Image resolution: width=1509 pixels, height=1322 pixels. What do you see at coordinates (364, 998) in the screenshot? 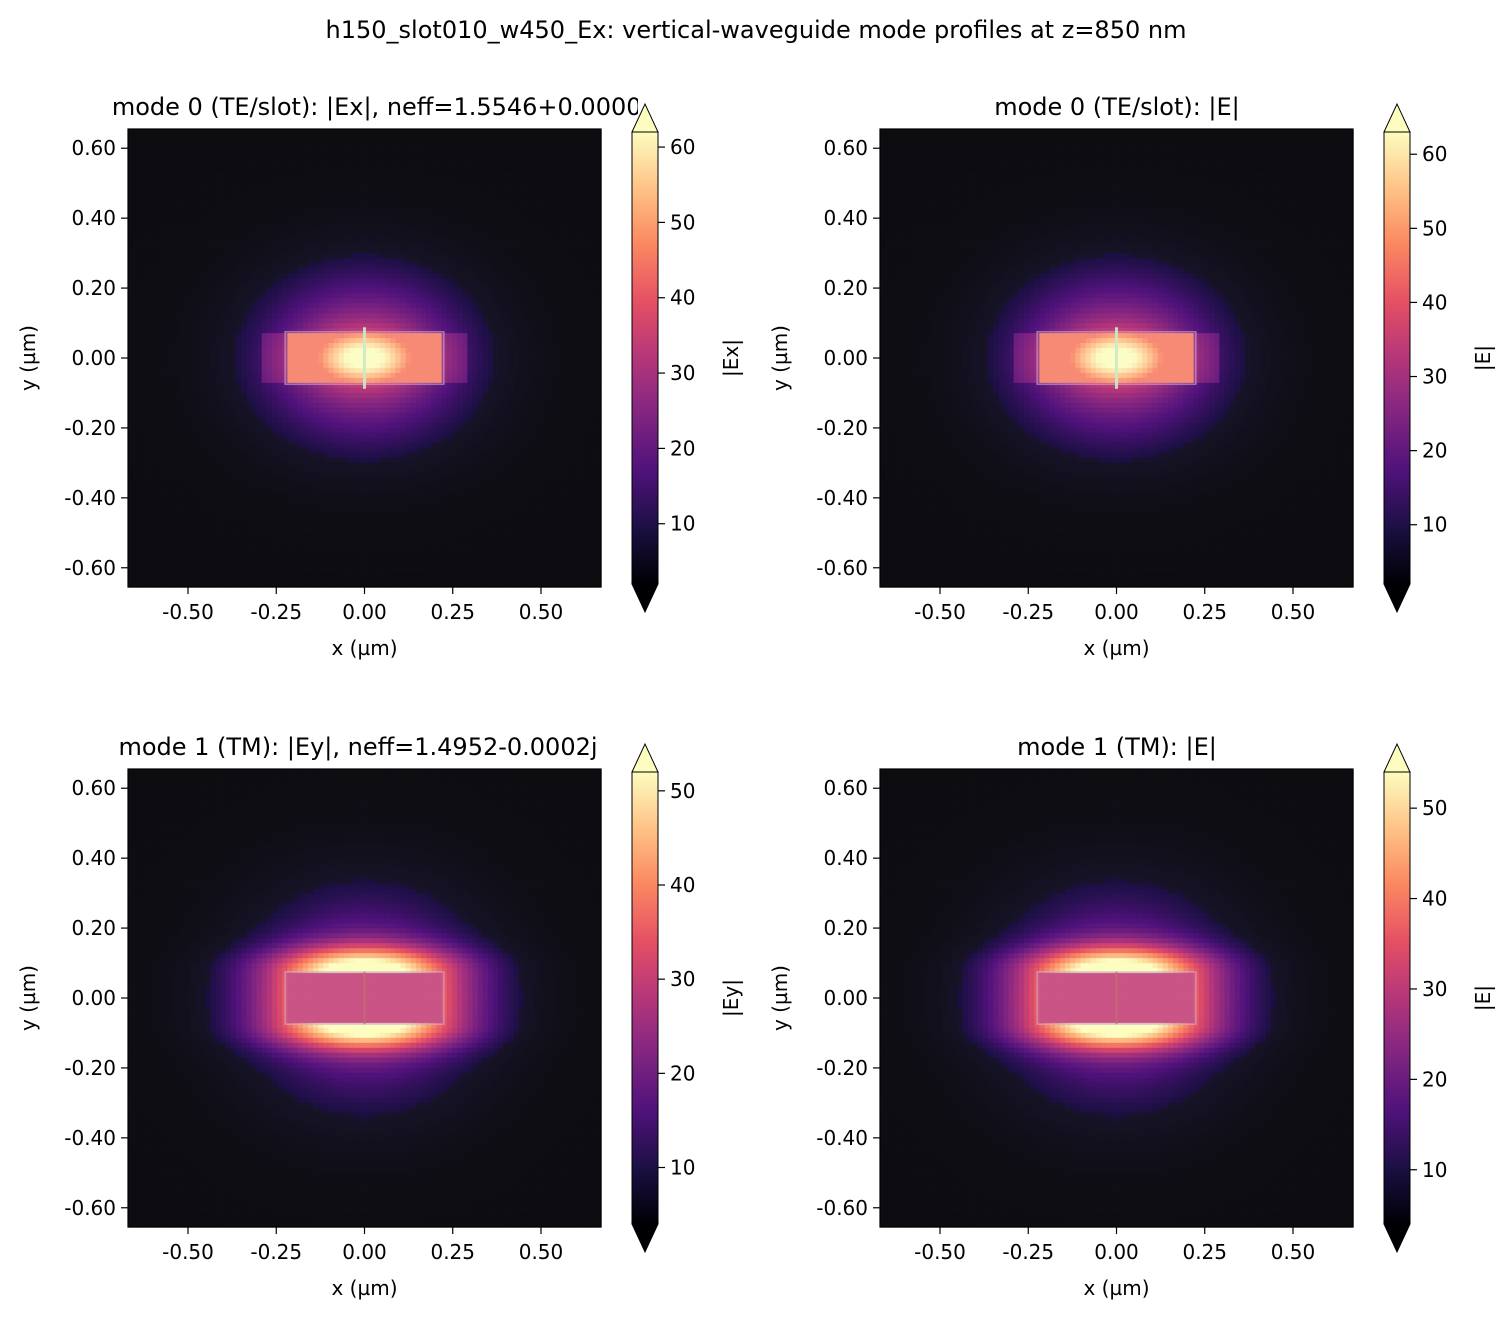
I see `waveguide-mode1-ey` at bounding box center [364, 998].